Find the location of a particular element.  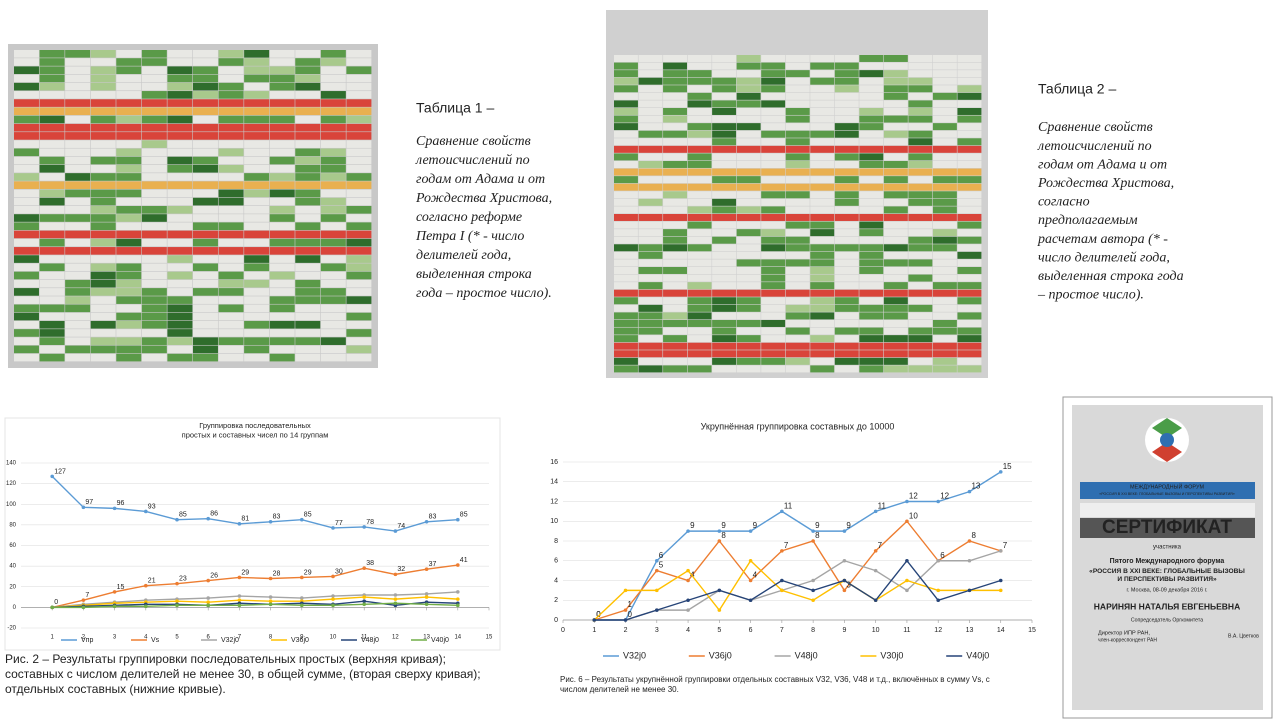

certificate-text: член-корреспондент РАН is located at coordinates (1127, 640).